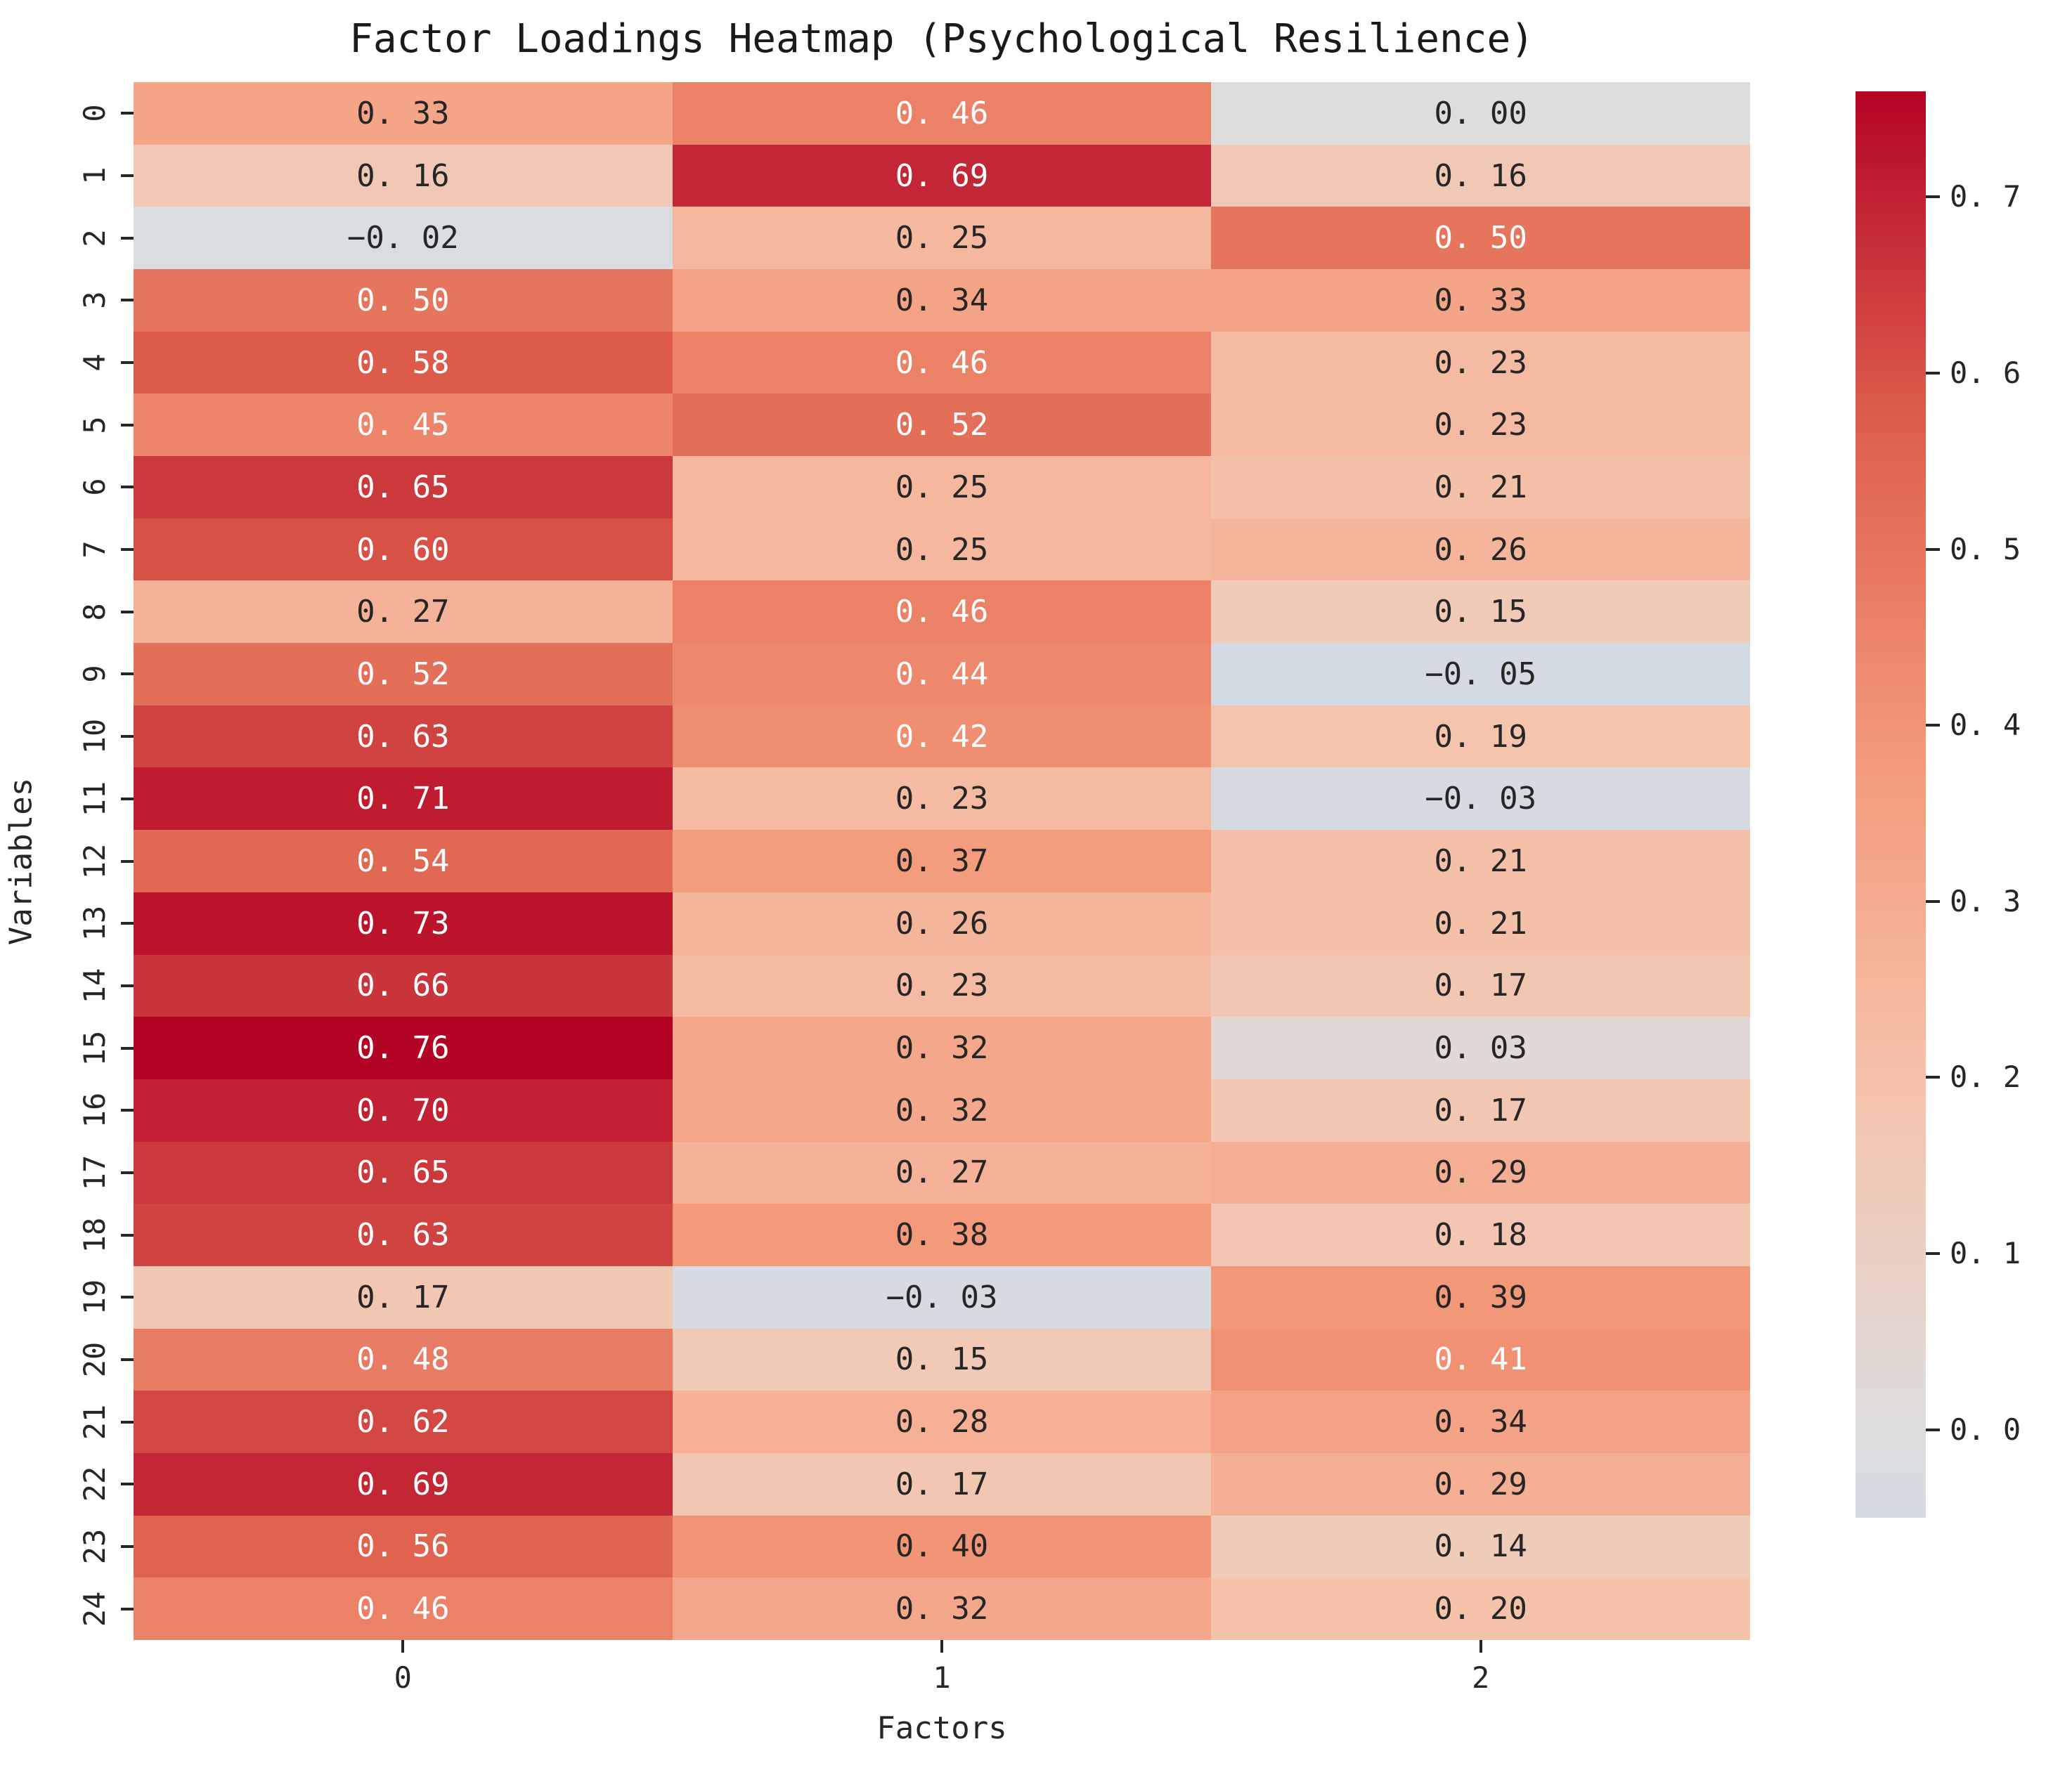 The width and height of the screenshot is (2072, 1770). I want to click on colorbar-tick-label: 0. 3, so click(1985, 900).